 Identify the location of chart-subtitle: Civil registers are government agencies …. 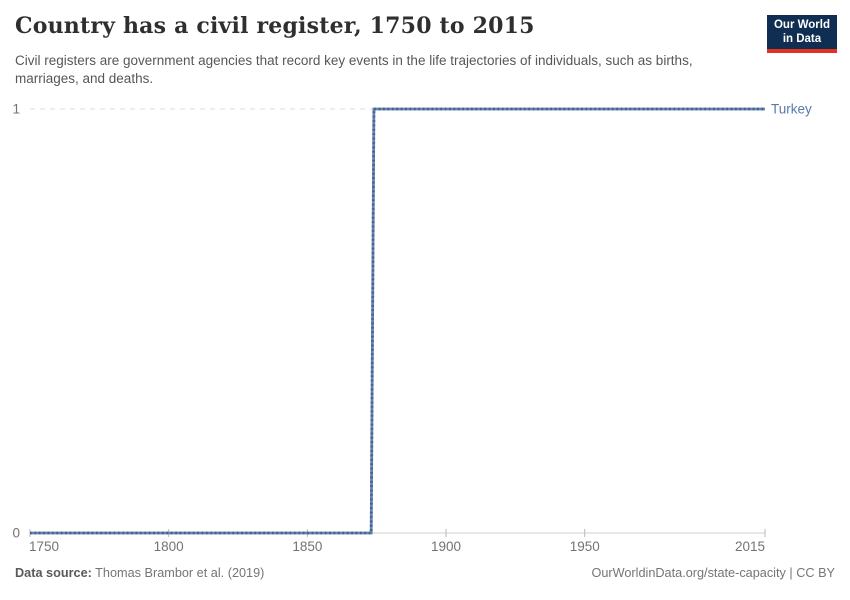
(354, 69).